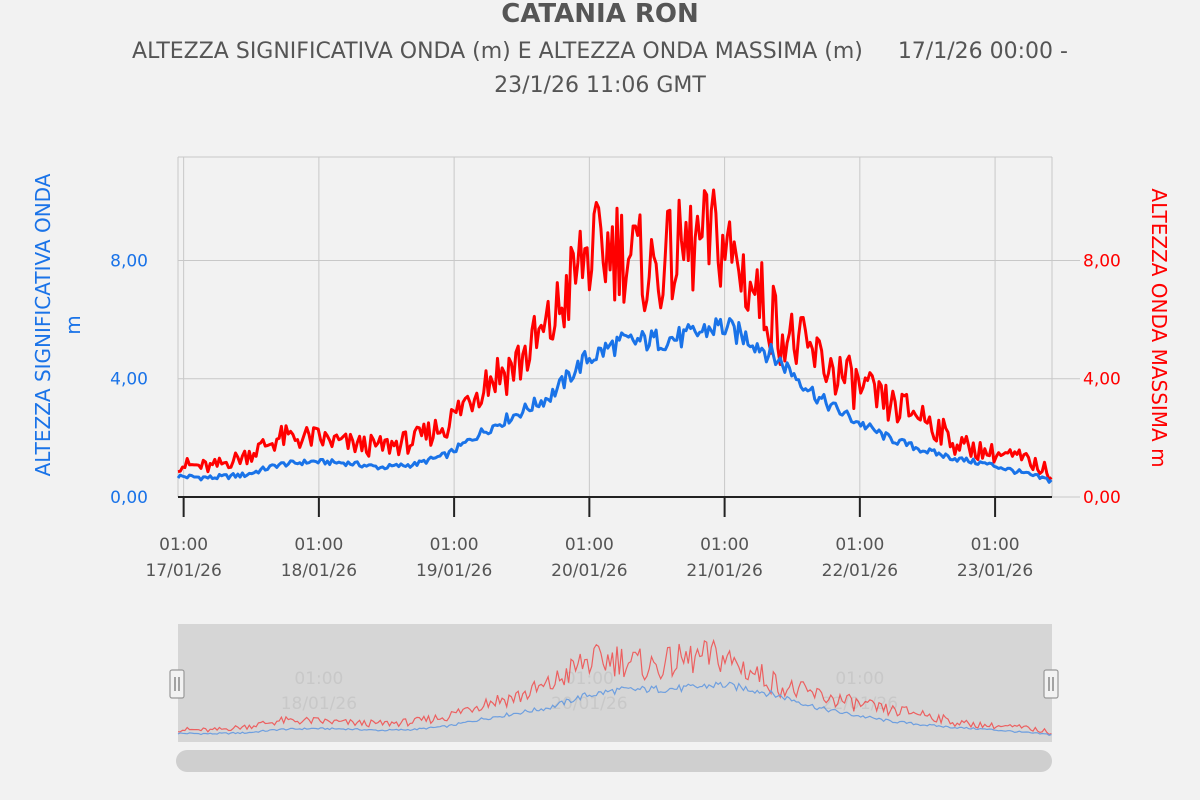 The height and width of the screenshot is (800, 1200). Describe the element at coordinates (600, 85) in the screenshot. I see `chart-subtitle-line2: 23/1/26 11:06 GMT` at that location.